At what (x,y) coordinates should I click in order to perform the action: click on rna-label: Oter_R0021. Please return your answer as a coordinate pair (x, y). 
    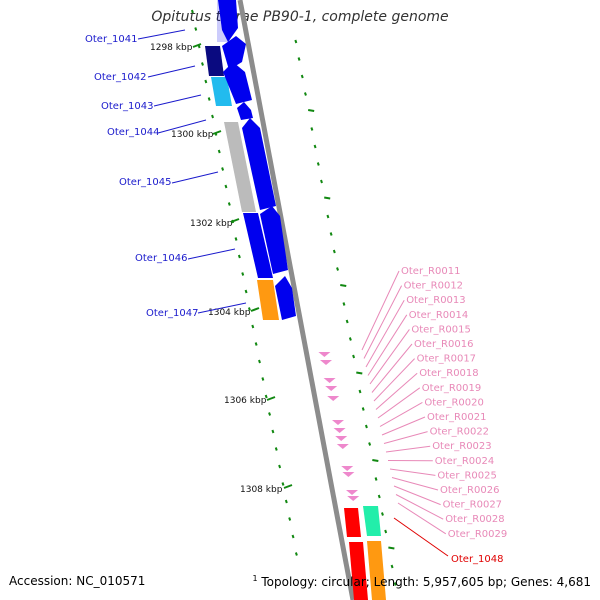
    Looking at the image, I should click on (456, 417).